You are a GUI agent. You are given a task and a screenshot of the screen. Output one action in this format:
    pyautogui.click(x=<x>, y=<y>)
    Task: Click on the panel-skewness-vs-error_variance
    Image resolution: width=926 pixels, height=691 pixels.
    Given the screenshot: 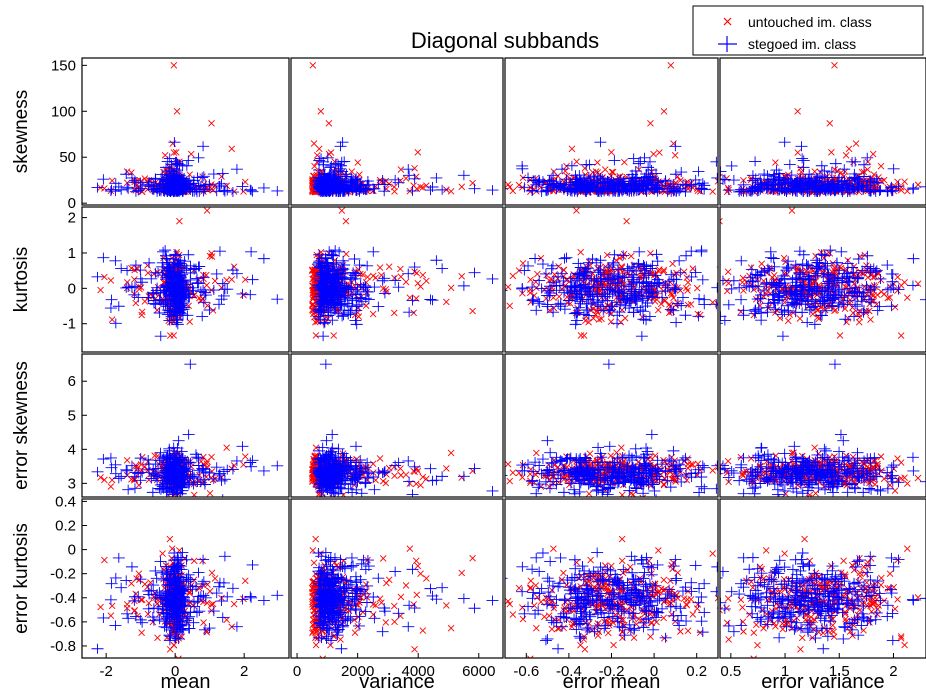 What is the action you would take?
    pyautogui.click(x=822, y=131)
    